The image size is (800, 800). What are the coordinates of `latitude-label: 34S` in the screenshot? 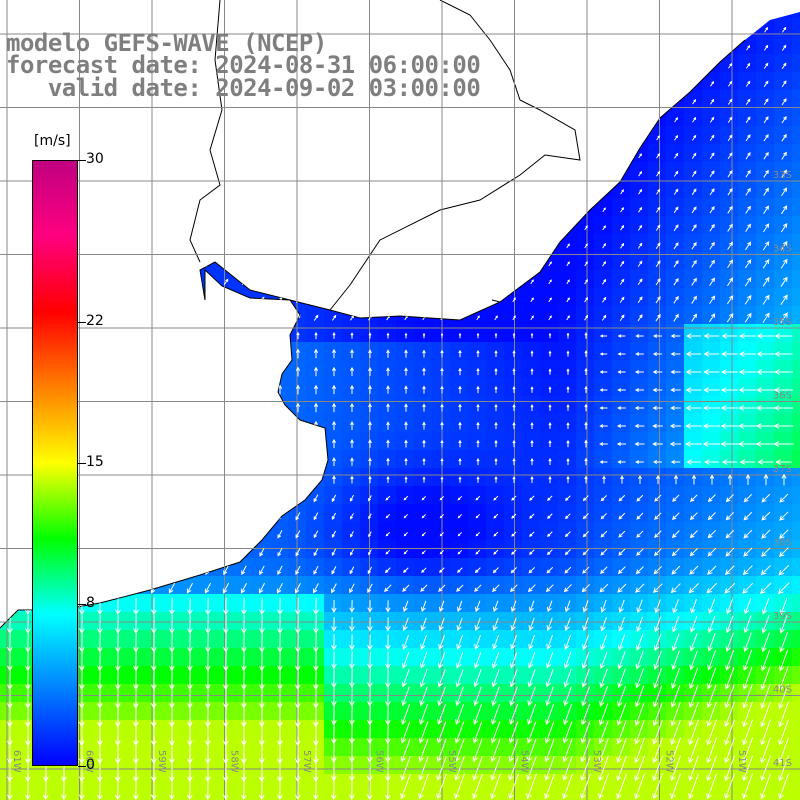 It's located at (782, 249).